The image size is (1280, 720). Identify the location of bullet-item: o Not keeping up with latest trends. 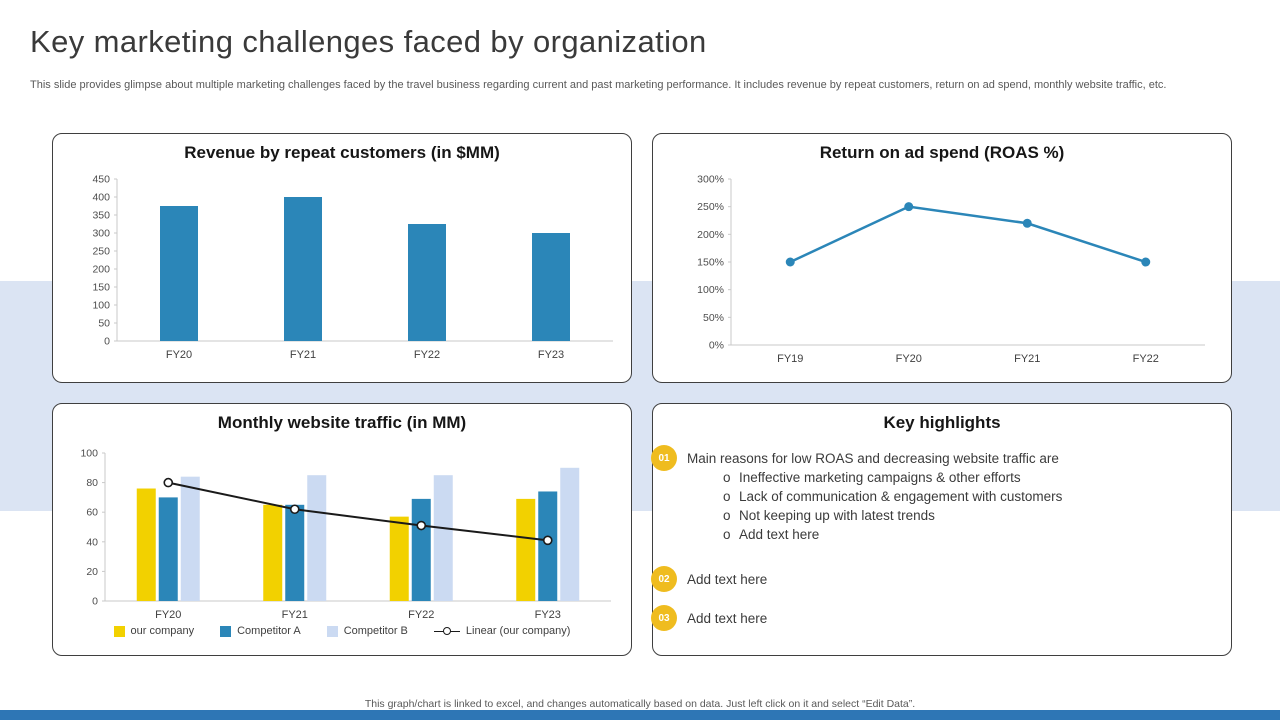
(892, 515).